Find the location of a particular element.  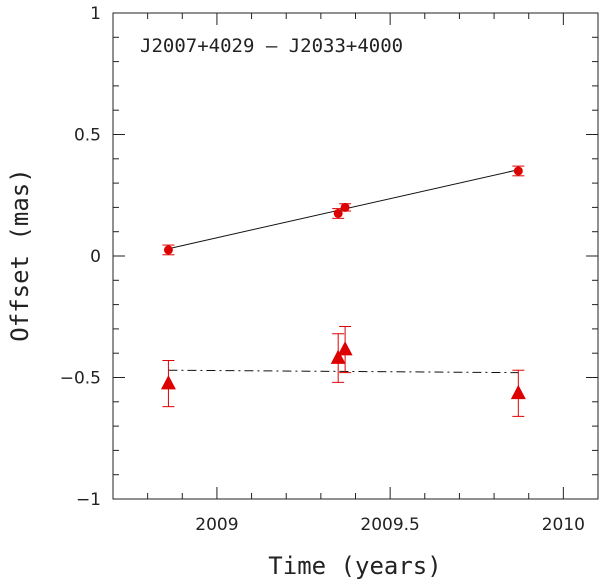

y-tick-label: 0 is located at coordinates (95, 257).